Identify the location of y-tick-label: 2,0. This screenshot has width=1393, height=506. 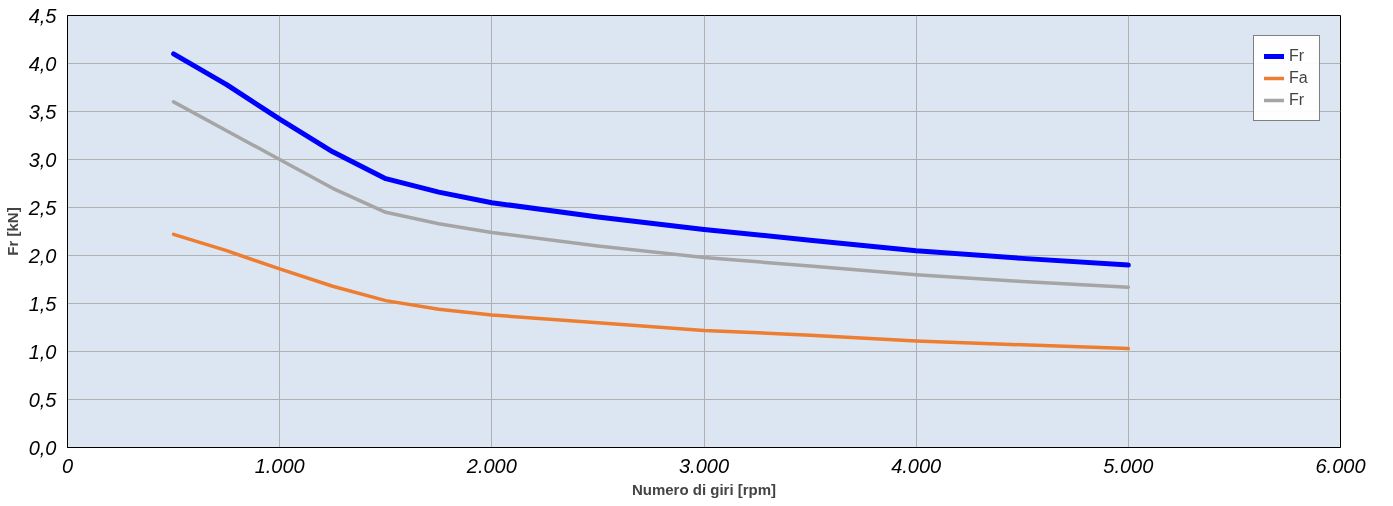
(42, 255).